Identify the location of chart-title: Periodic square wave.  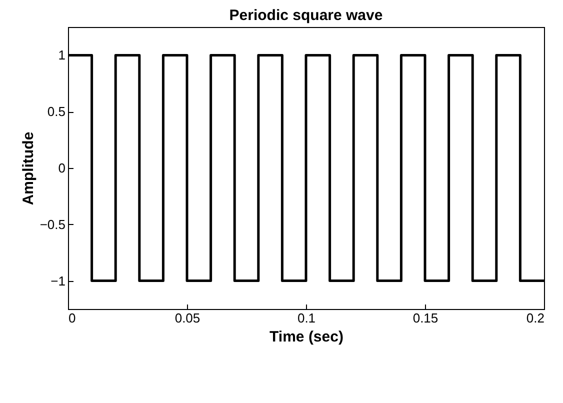
(306, 15).